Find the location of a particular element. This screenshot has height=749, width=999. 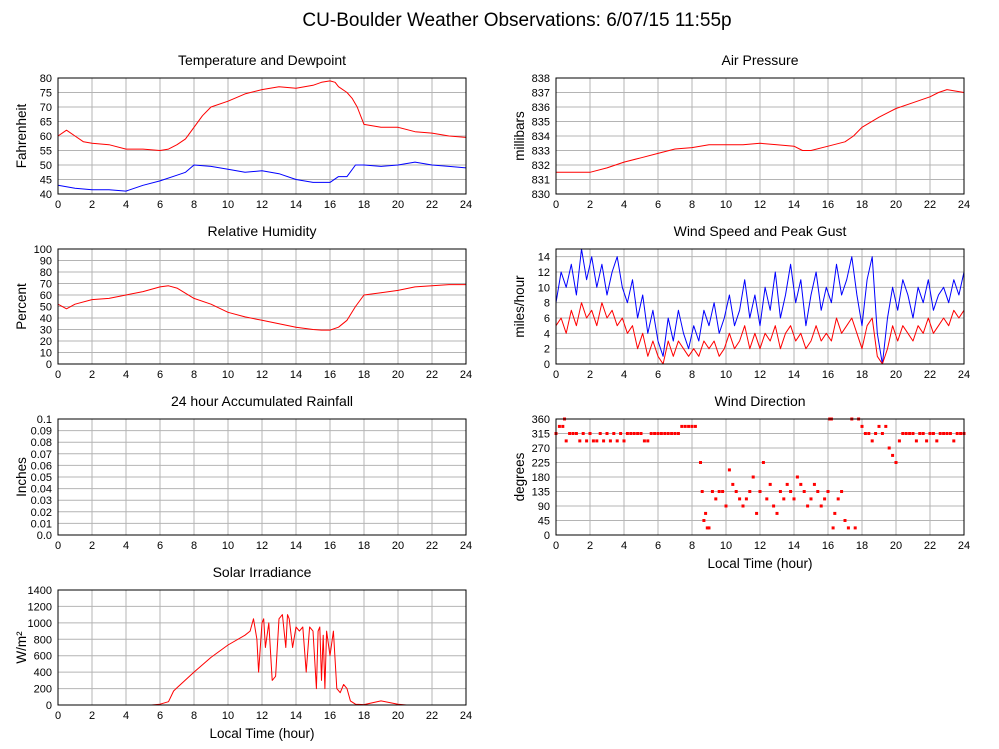

y-tick-label: 30 is located at coordinates (46, 331).